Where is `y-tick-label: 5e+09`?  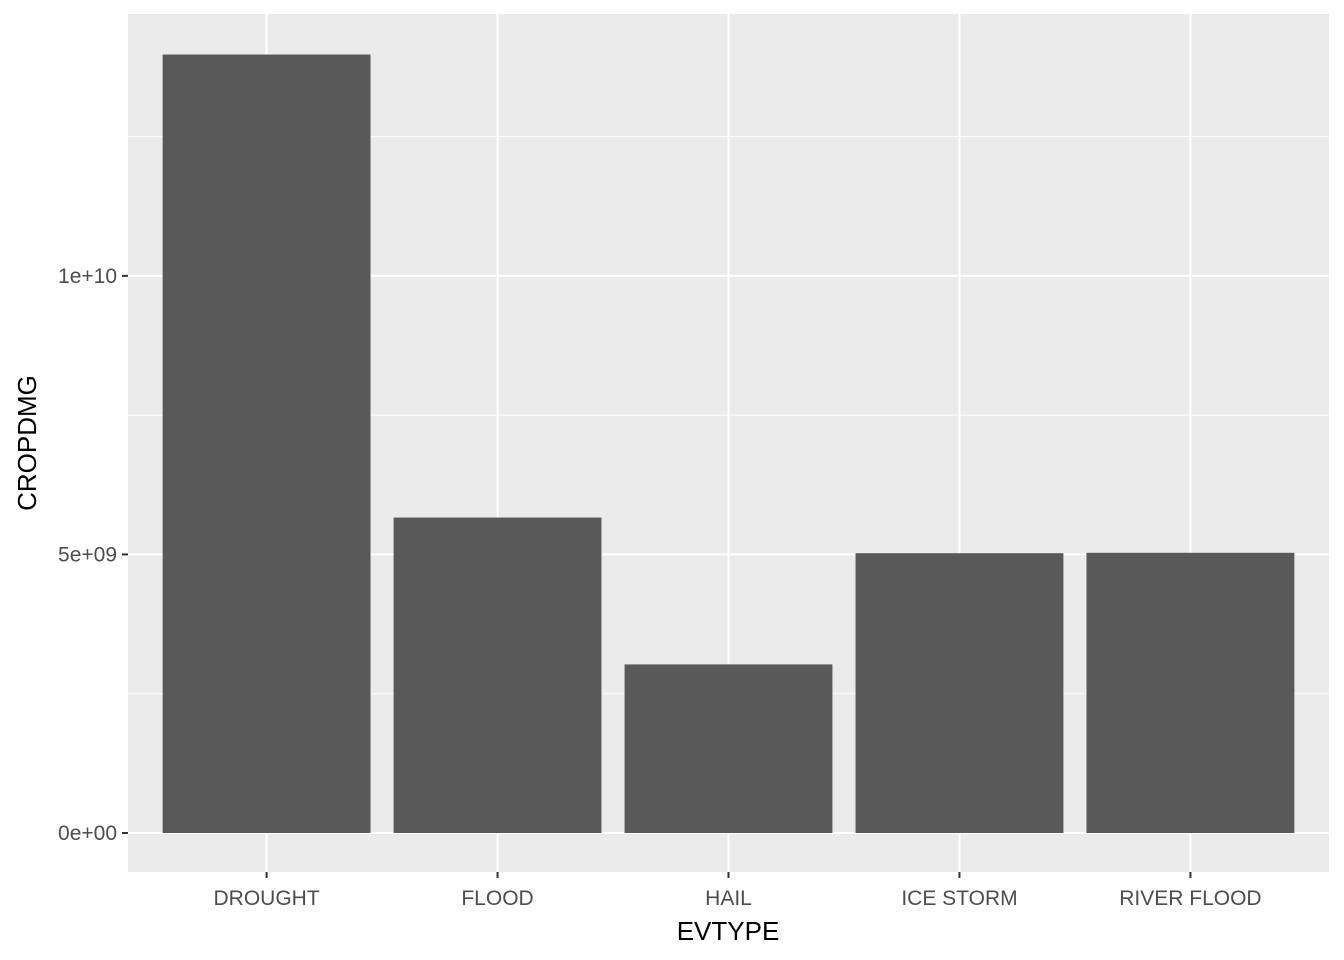
y-tick-label: 5e+09 is located at coordinates (87, 554).